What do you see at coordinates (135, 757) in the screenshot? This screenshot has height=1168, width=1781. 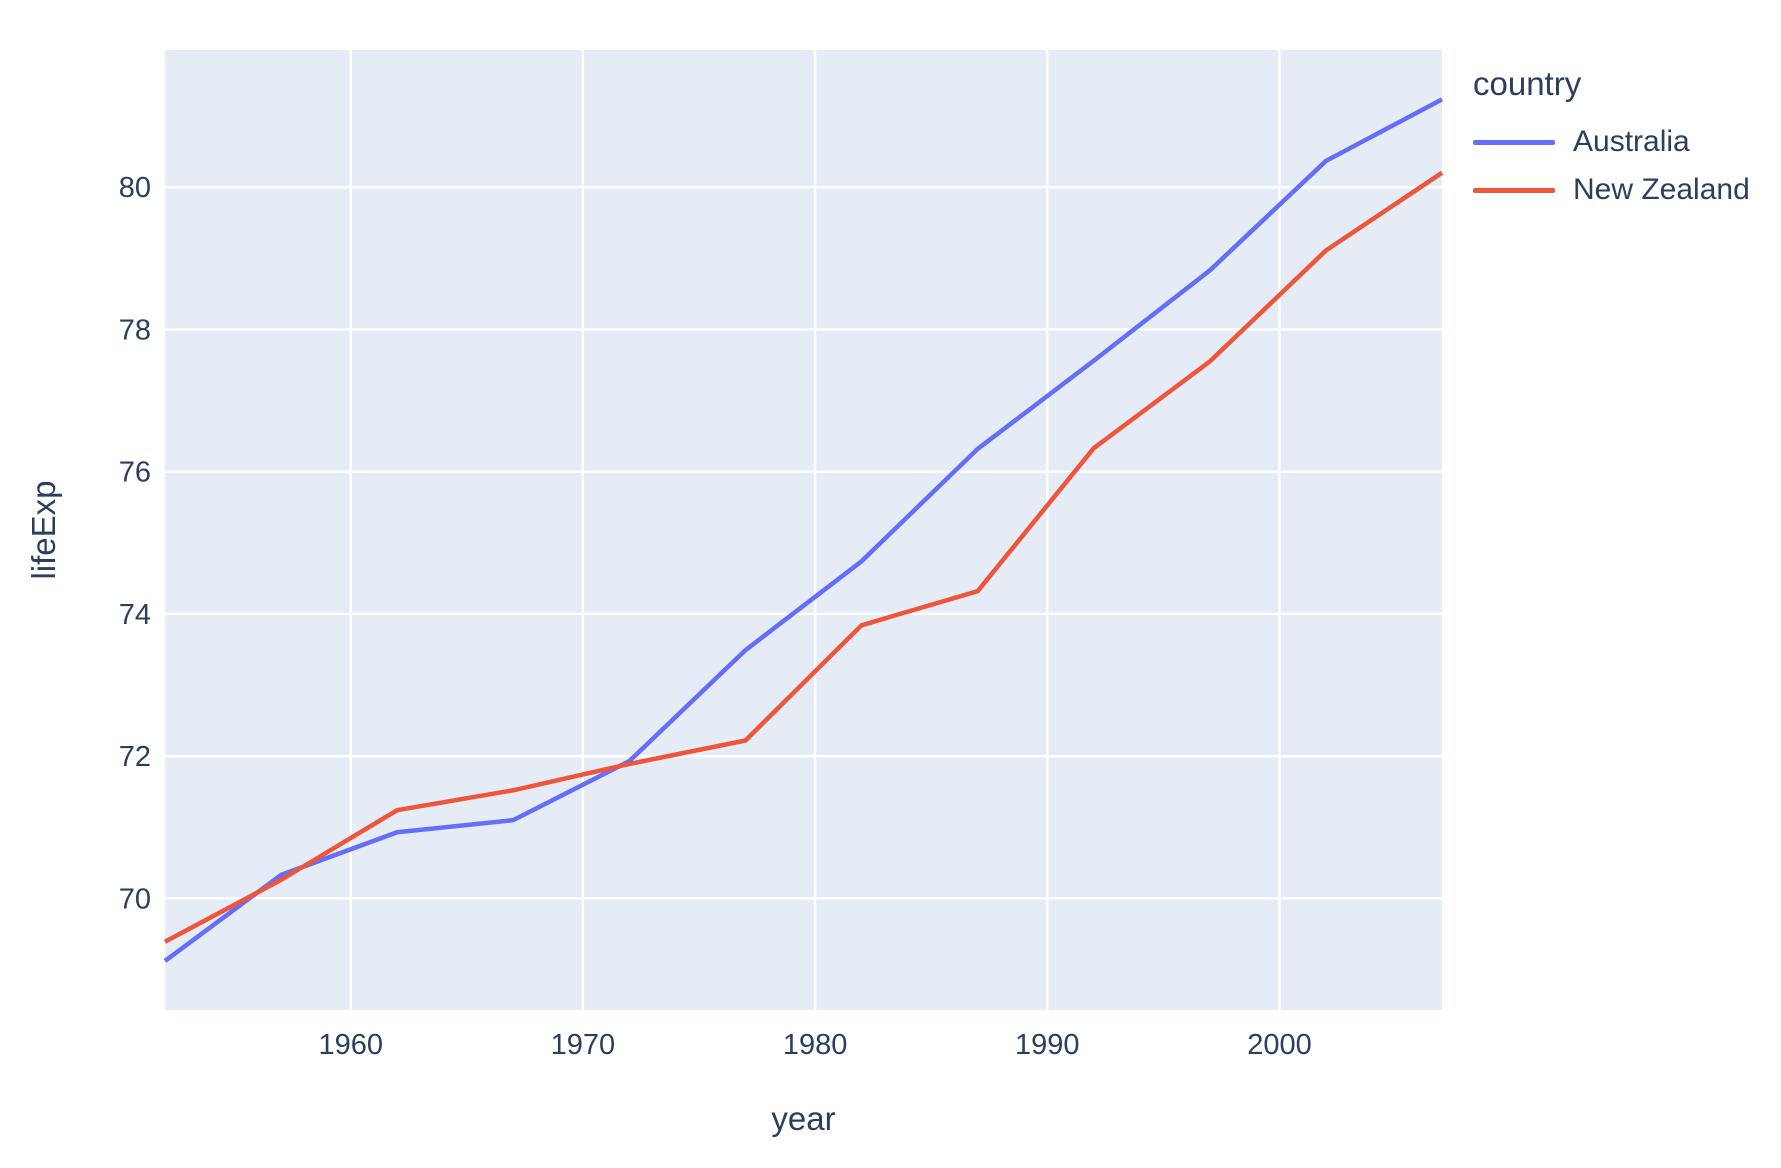 I see `y-tick-label-72: 72` at bounding box center [135, 757].